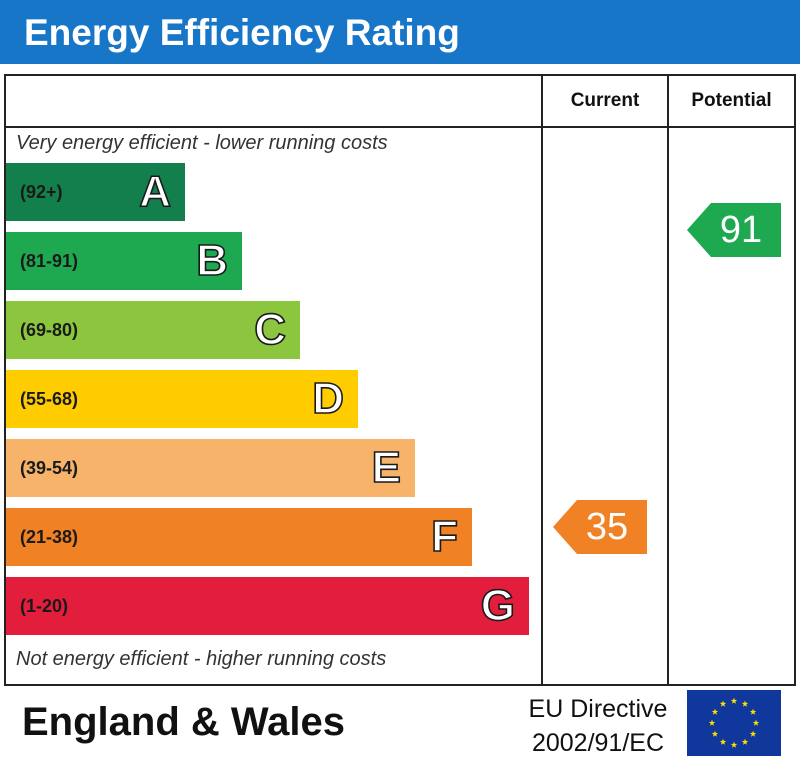  Describe the element at coordinates (269, 329) in the screenshot. I see `band-letter-label: C` at that location.